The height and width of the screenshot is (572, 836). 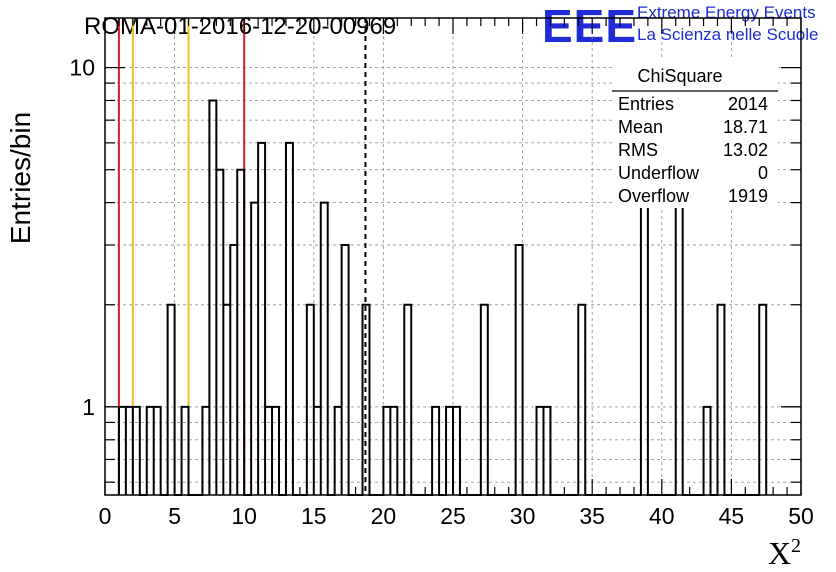 I want to click on stats-box-title: ChiSquare, so click(x=679, y=76).